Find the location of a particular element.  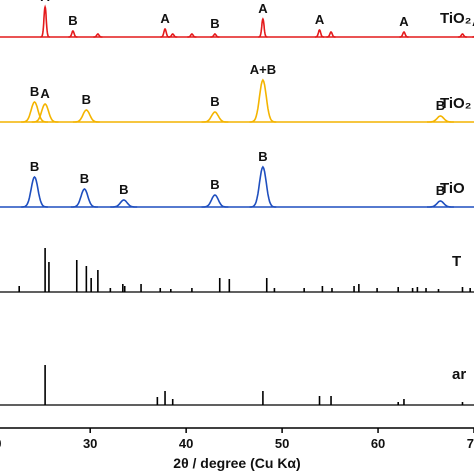

x-tick-label: 70 is located at coordinates (470, 443).